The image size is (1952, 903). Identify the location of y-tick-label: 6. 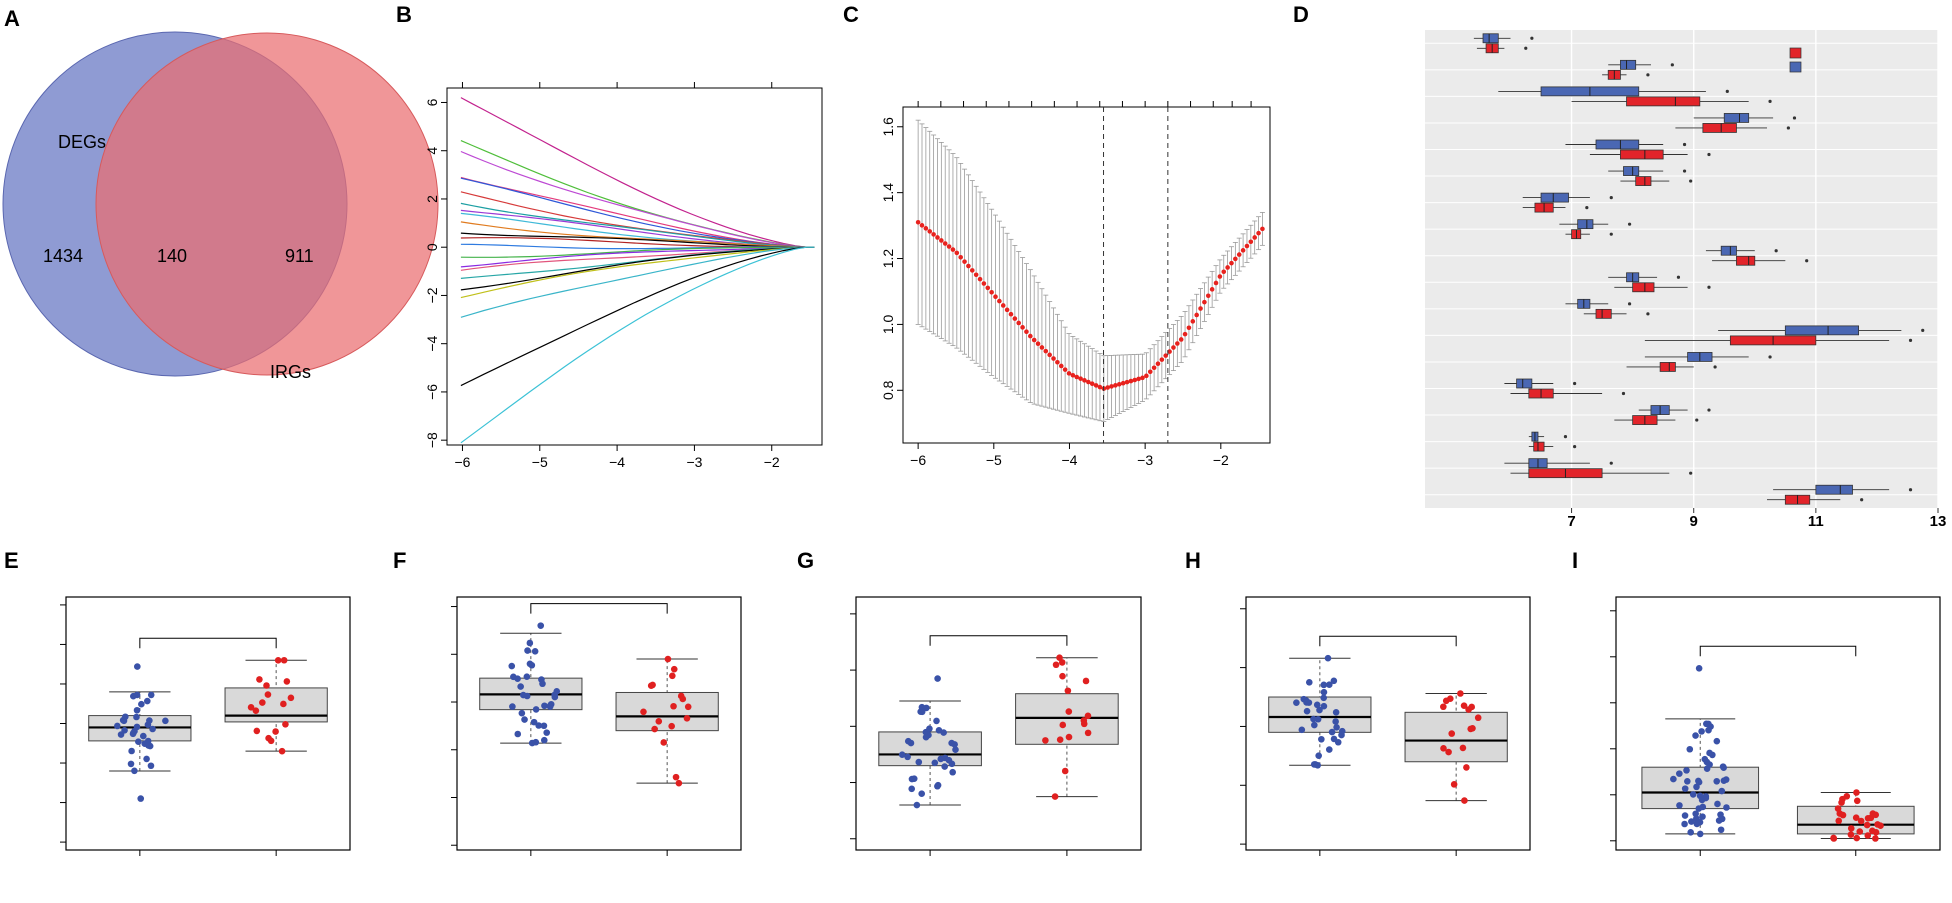
(432, 102).